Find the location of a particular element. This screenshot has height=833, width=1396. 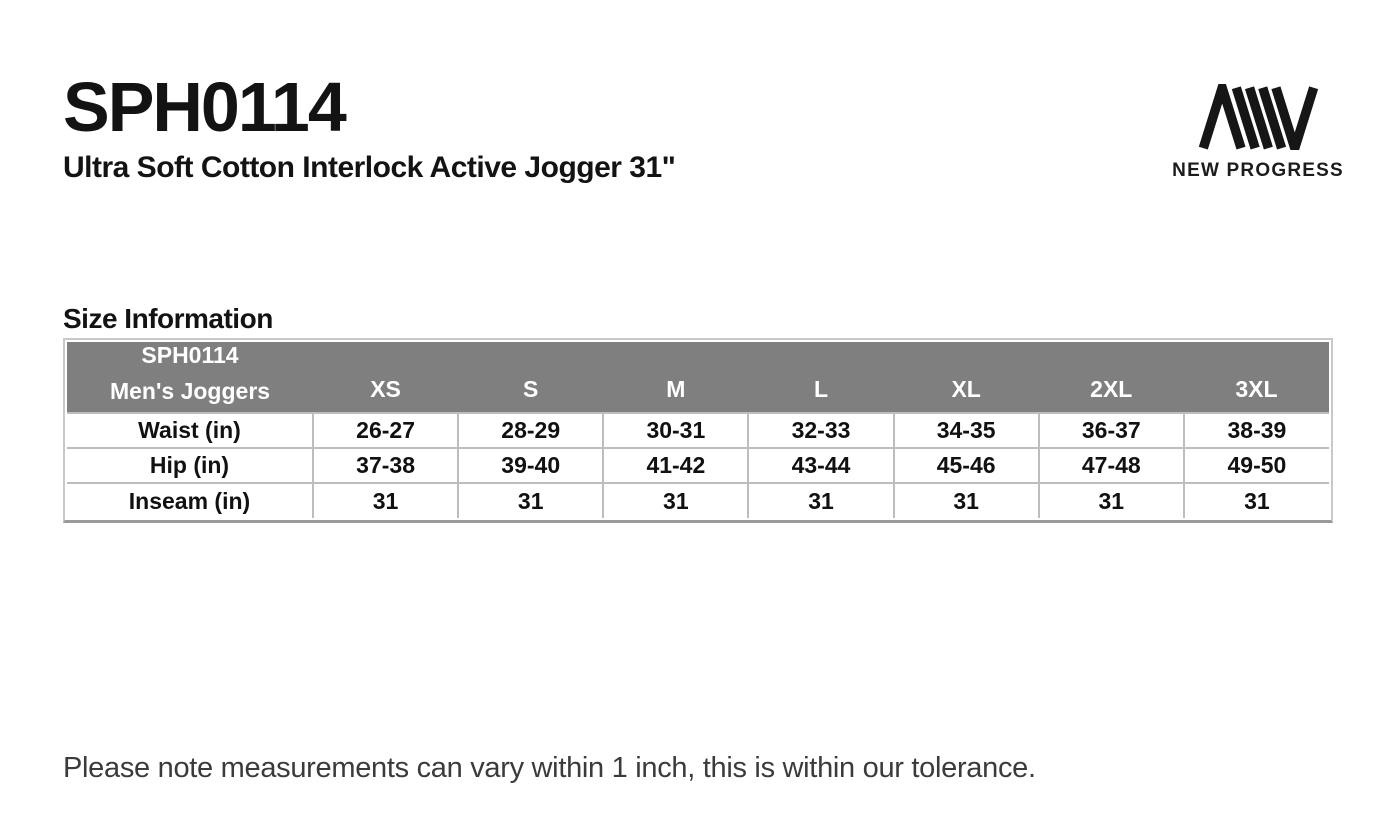

size-column-header-3xl: 3XL is located at coordinates (1256, 377).